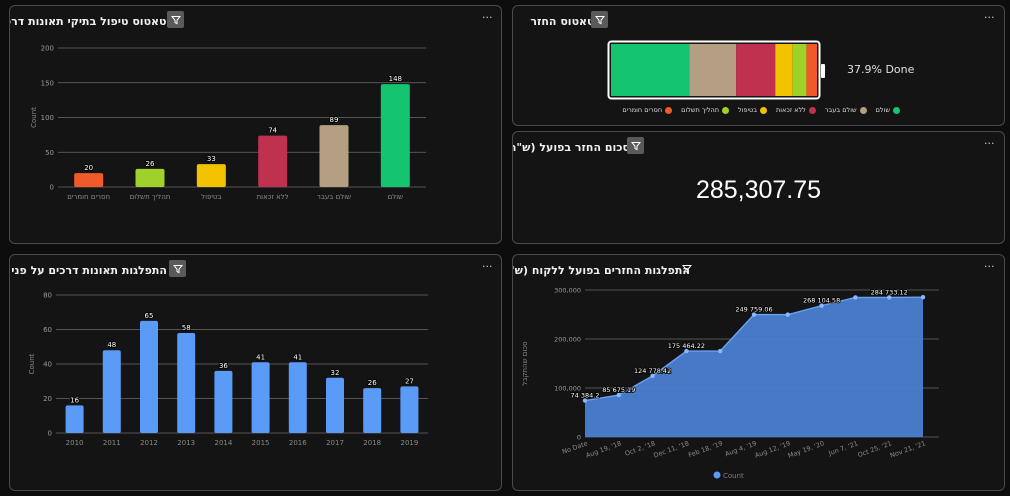 Image resolution: width=1010 pixels, height=496 pixels. I want to click on data-label: 65, so click(149, 316).